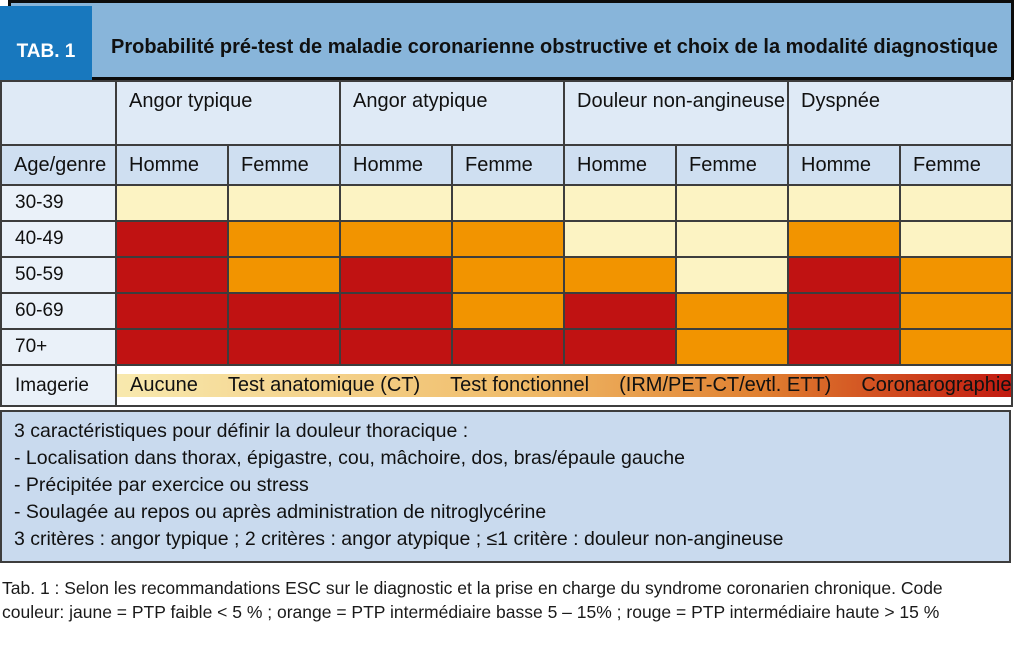  What do you see at coordinates (676, 113) in the screenshot?
I see `symptom-group-douleur-non-angineuse: Douleur non-angineuse` at bounding box center [676, 113].